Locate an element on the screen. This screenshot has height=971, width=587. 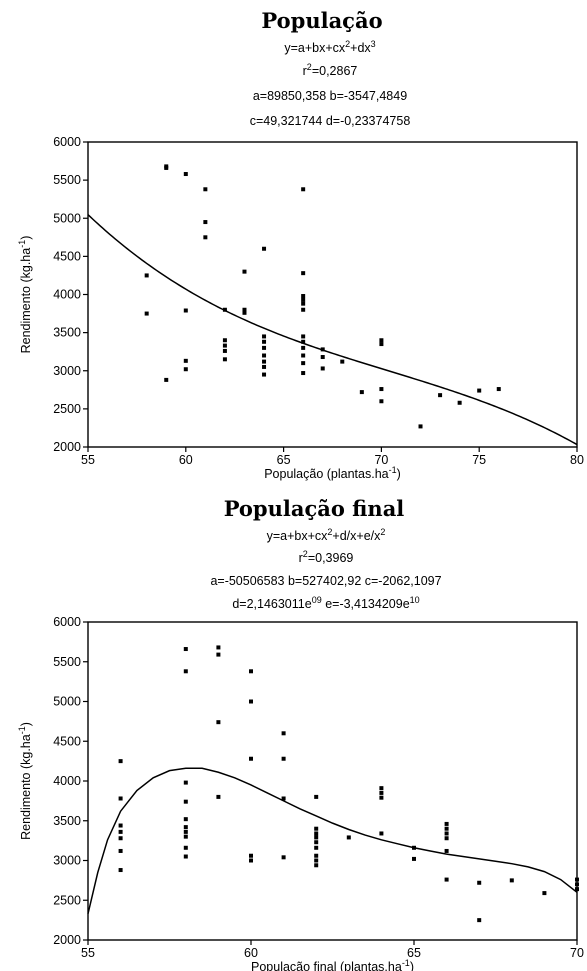
y-tick-label: 3500 is located at coordinates (67, 821).